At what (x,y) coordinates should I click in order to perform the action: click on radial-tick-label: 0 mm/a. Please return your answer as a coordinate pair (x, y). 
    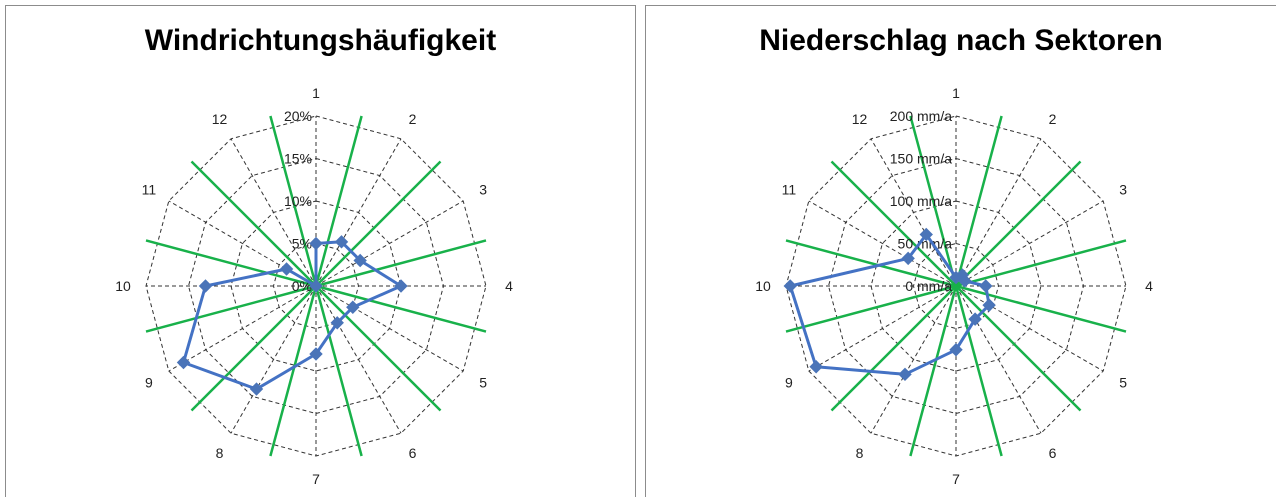
    Looking at the image, I should click on (928, 286).